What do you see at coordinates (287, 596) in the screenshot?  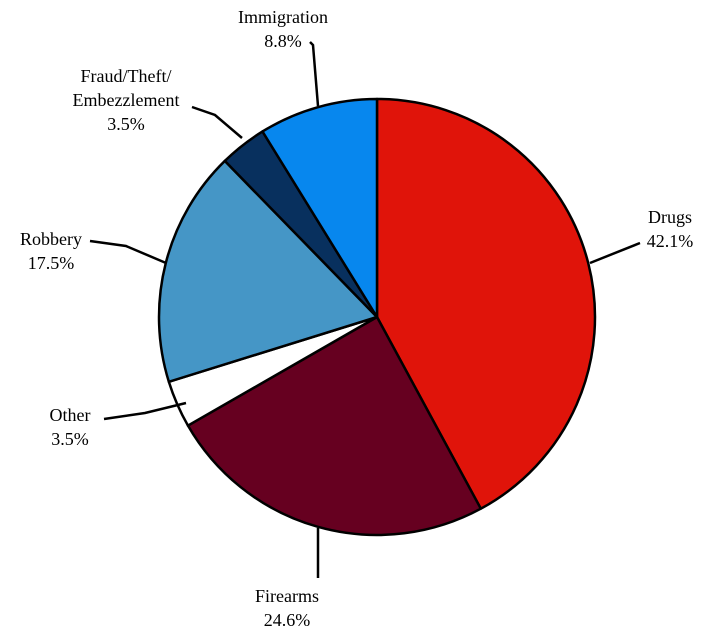 I see `slice-name-firearms: Firearms` at bounding box center [287, 596].